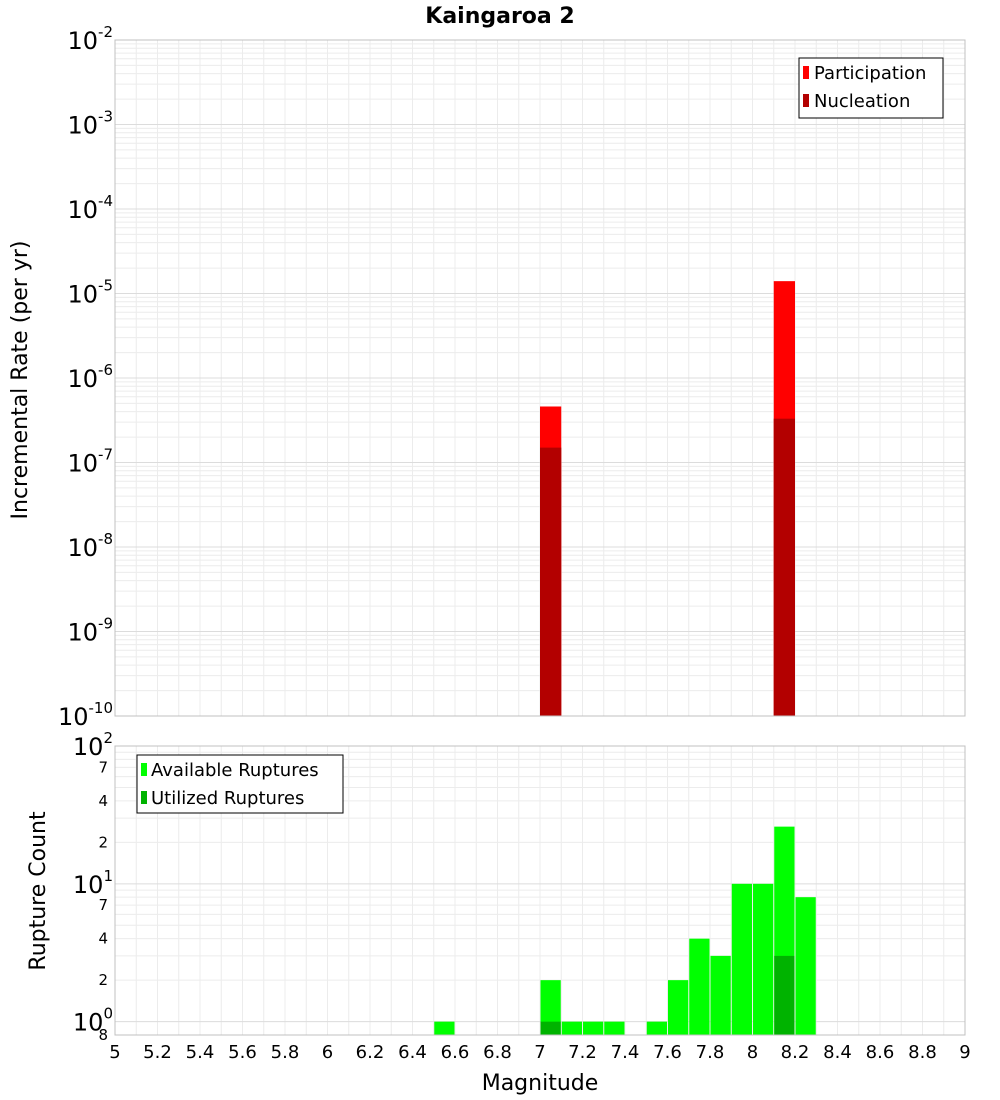 The image size is (1000, 1100). What do you see at coordinates (667, 498) in the screenshot?
I see `top-plot-bars` at bounding box center [667, 498].